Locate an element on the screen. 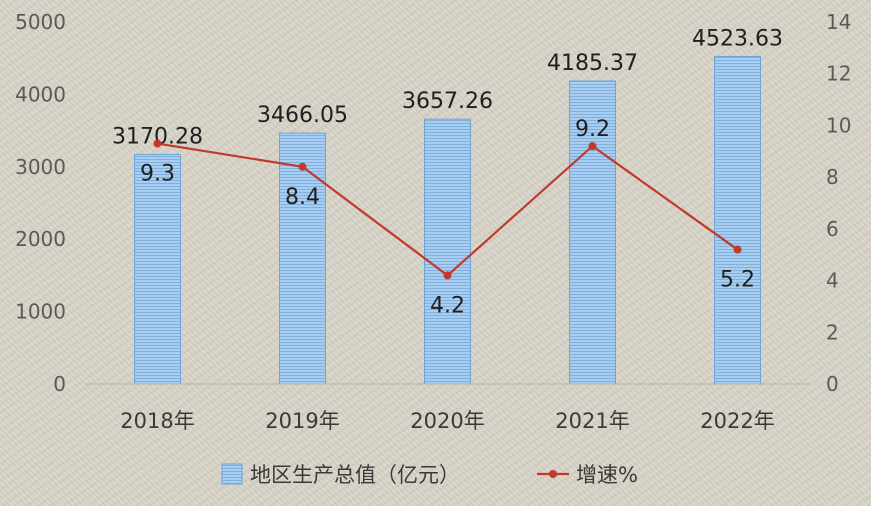  legend: 地区生产总值（亿元） 增速% is located at coordinates (429, 475).